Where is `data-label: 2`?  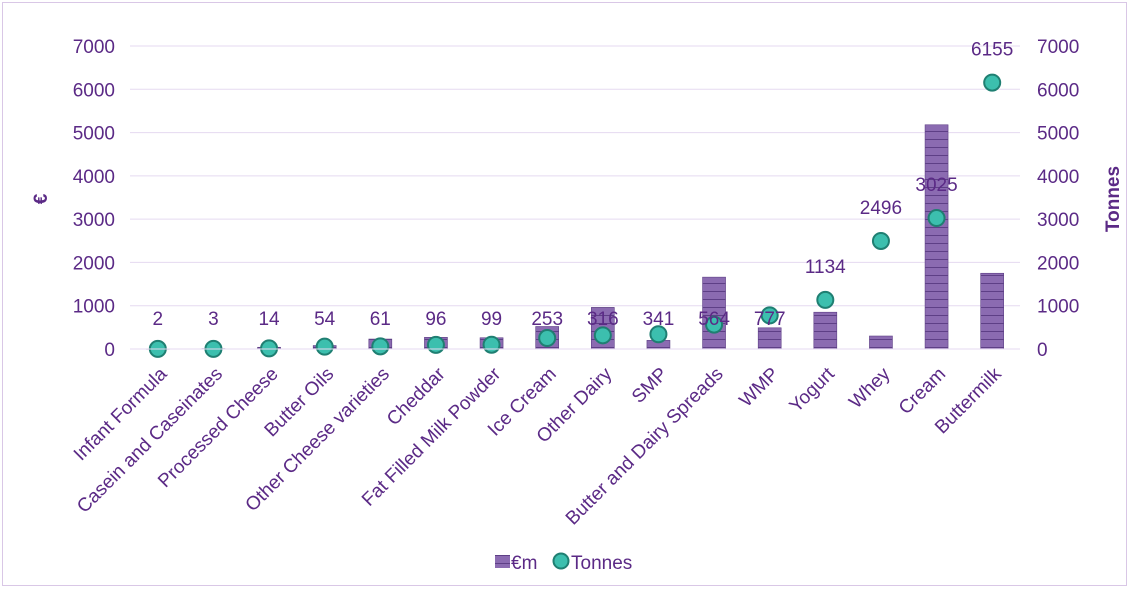
data-label: 2 is located at coordinates (158, 319).